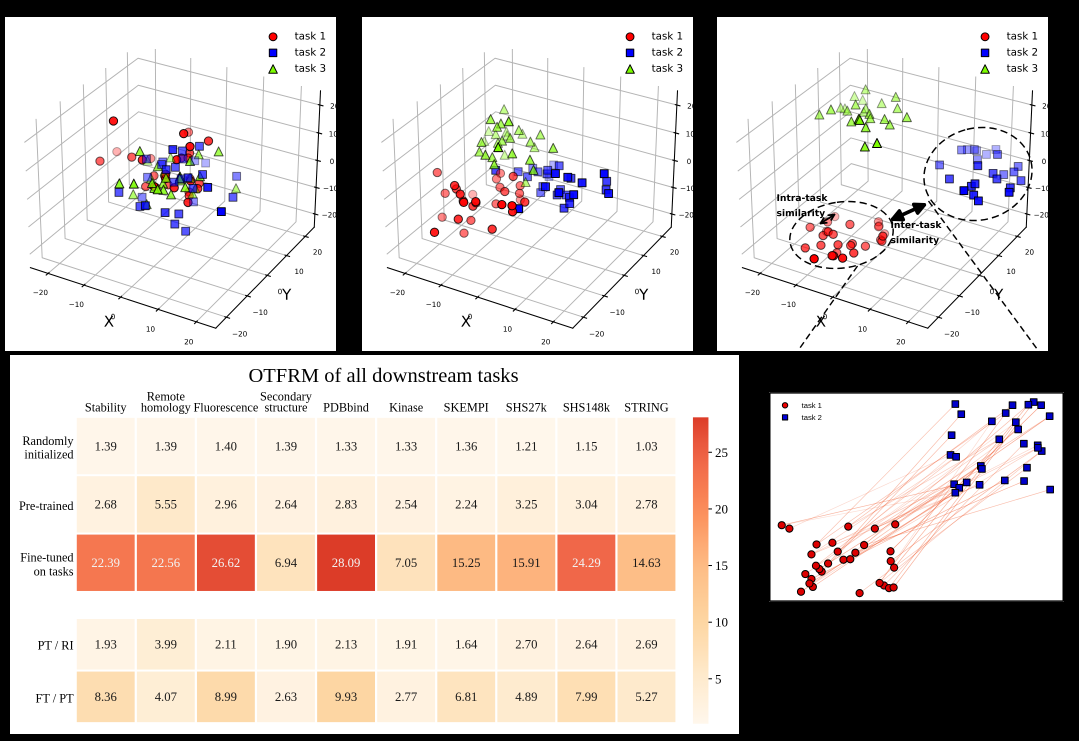  I want to click on svg-text: 5.27, so click(646, 697).